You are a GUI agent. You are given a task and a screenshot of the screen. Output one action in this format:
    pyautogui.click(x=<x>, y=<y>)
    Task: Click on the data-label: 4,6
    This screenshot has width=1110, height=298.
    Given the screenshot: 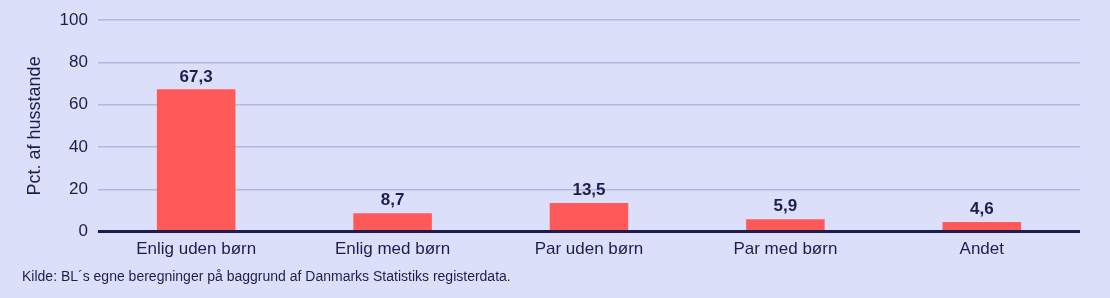 What is the action you would take?
    pyautogui.click(x=981, y=209)
    